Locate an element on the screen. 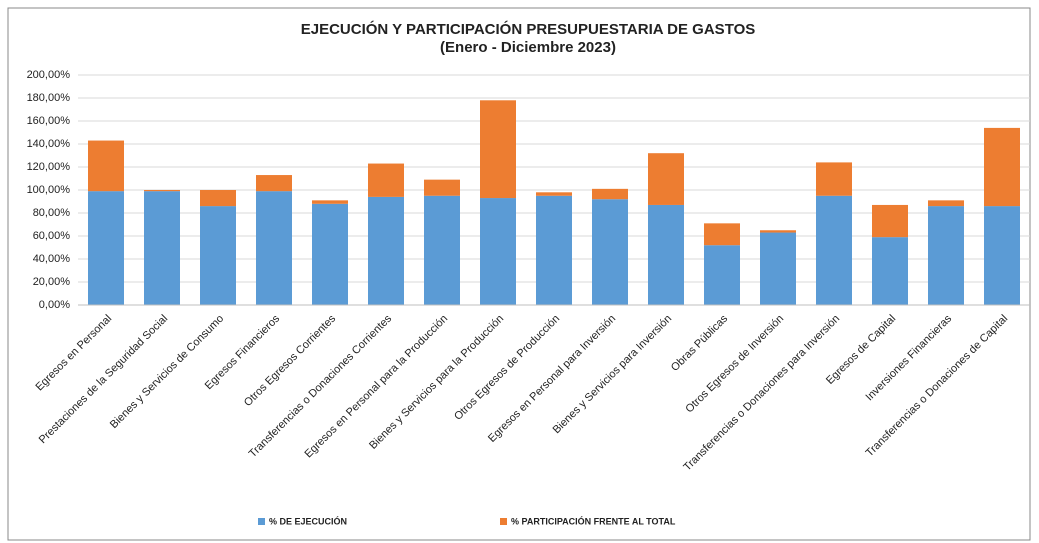 The width and height of the screenshot is (1039, 543). chart-subtitle: (Enero - Diciembre 2023) is located at coordinates (528, 47).